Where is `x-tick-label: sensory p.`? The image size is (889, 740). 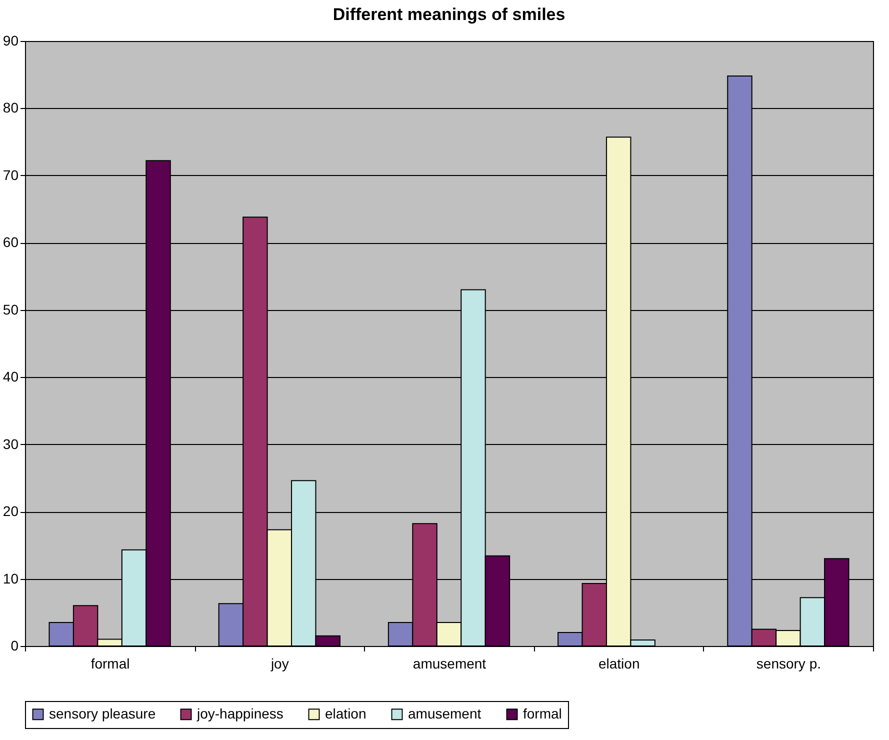
x-tick-label: sensory p. is located at coordinates (788, 664).